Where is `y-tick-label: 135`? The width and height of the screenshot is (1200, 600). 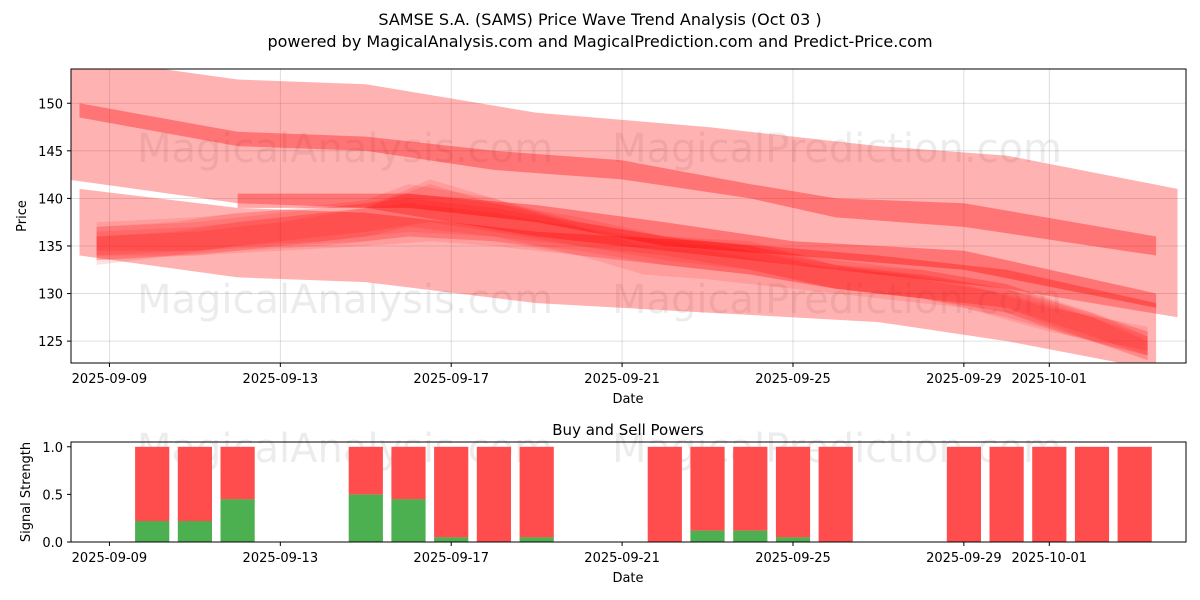
y-tick-label: 135 is located at coordinates (50, 247).